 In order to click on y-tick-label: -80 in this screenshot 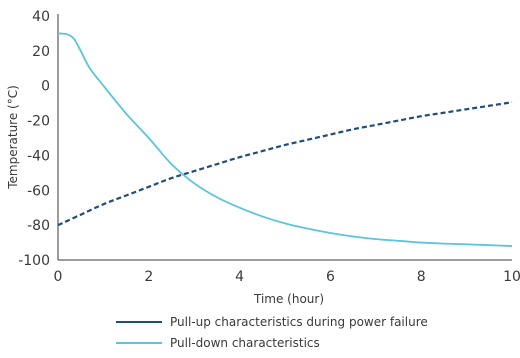, I will do `click(38, 226)`.